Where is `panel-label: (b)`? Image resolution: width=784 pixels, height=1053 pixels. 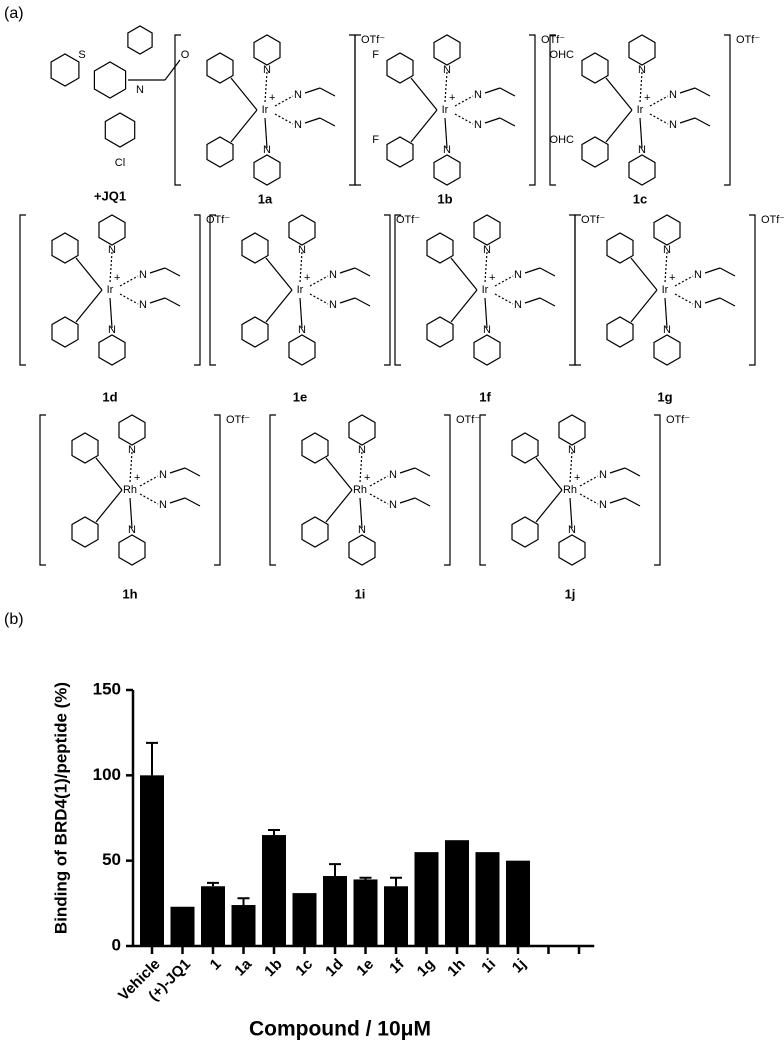 panel-label: (b) is located at coordinates (14, 619).